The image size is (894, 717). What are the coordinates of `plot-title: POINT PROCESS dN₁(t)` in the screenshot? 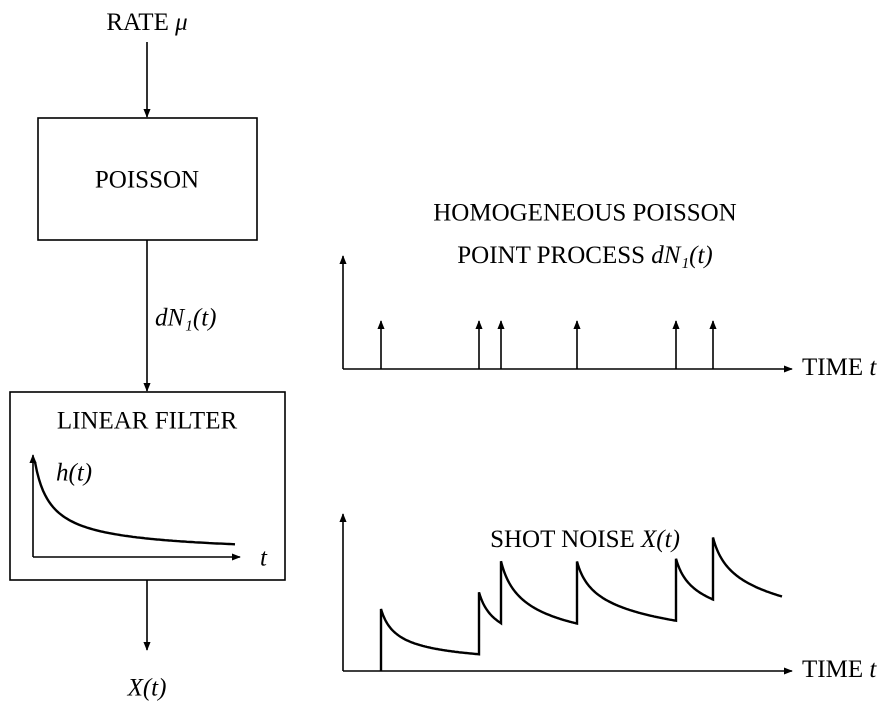 It's located at (585, 255).